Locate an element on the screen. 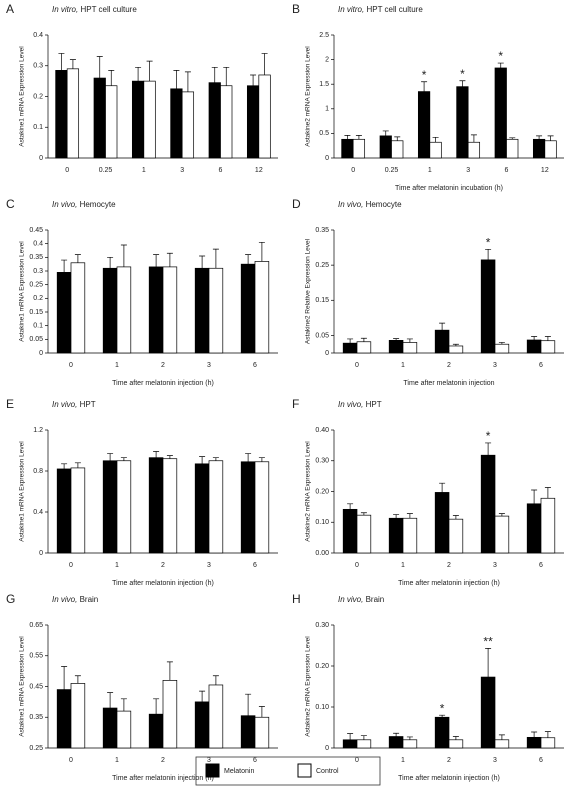 The image size is (572, 805). y-tick-label: 0.05 is located at coordinates (36, 339).